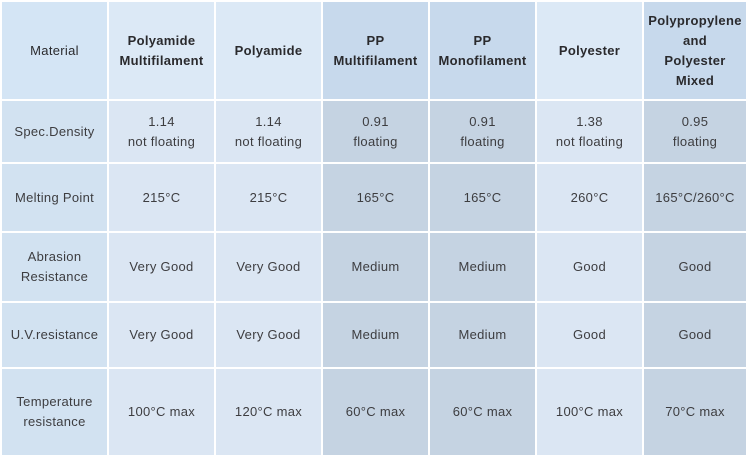 This screenshot has height=457, width=746. I want to click on cell-text-line: resistance, so click(54, 421).